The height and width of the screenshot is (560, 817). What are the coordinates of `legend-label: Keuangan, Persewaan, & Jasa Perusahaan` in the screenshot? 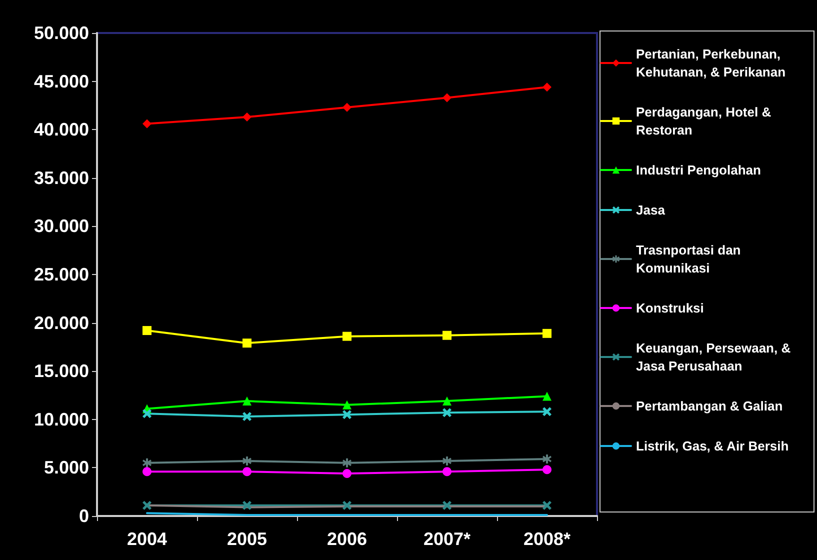 It's located at (715, 357).